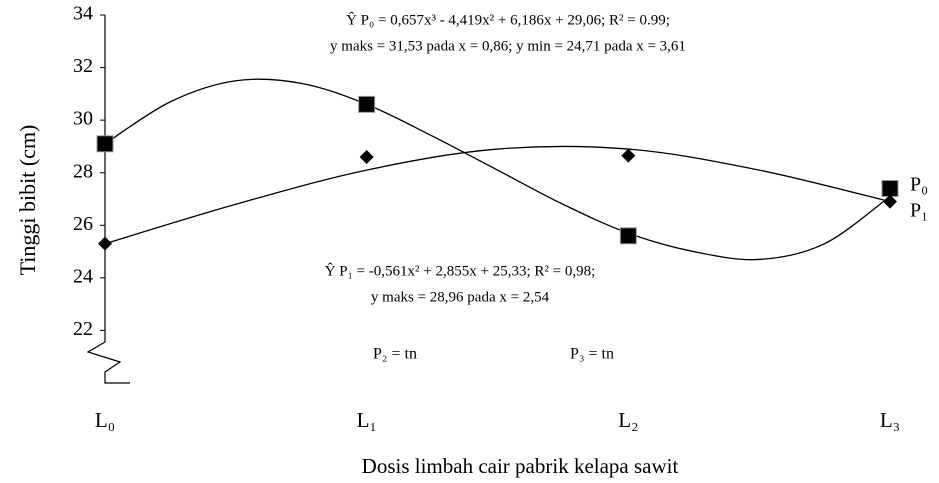 The image size is (939, 483). I want to click on y-tick-label: 22, so click(83, 329).